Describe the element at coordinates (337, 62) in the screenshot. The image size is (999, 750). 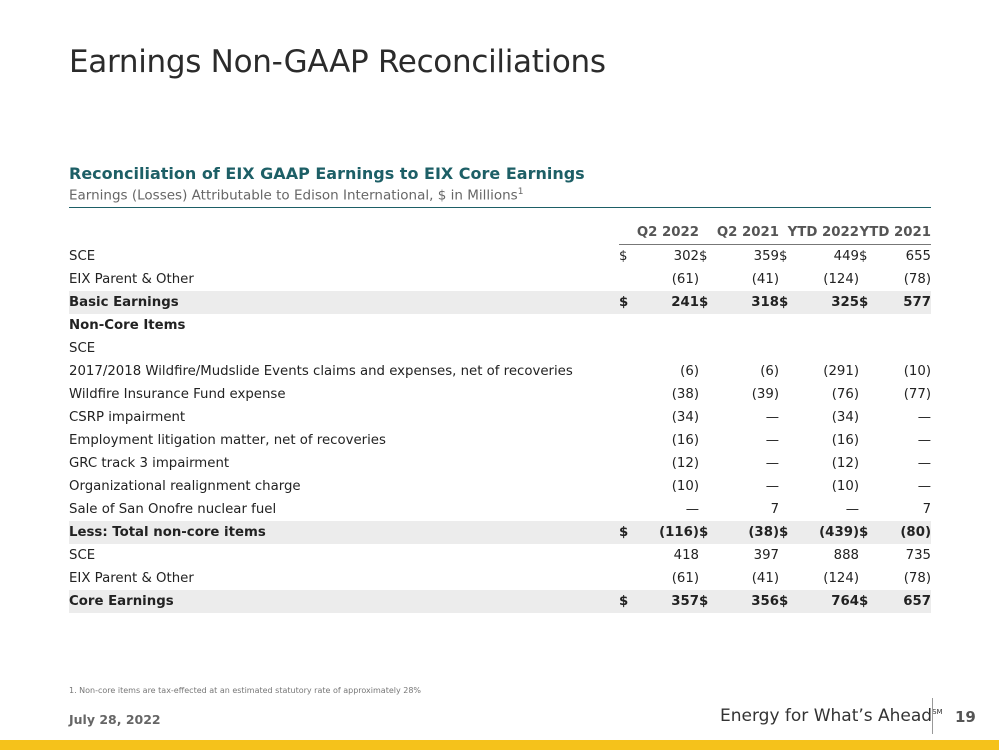
I see `page-title: Earnings Non-GAAP Reconciliations` at that location.